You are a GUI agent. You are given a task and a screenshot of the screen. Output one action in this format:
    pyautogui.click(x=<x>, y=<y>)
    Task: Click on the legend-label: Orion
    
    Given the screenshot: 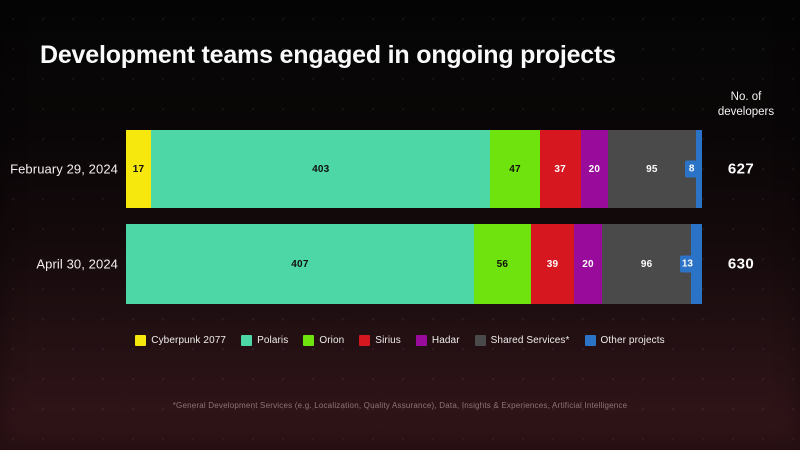 What is the action you would take?
    pyautogui.click(x=332, y=340)
    